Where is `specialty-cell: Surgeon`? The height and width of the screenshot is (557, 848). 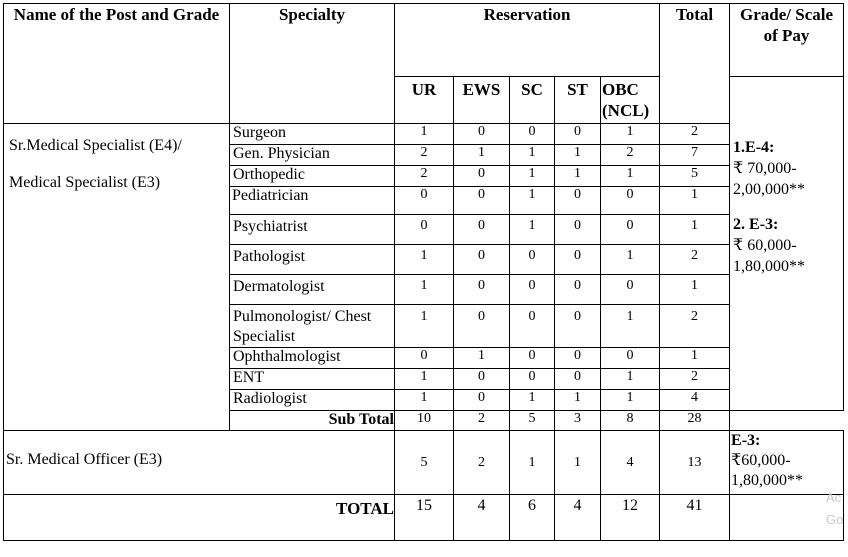 specialty-cell: Surgeon is located at coordinates (312, 134).